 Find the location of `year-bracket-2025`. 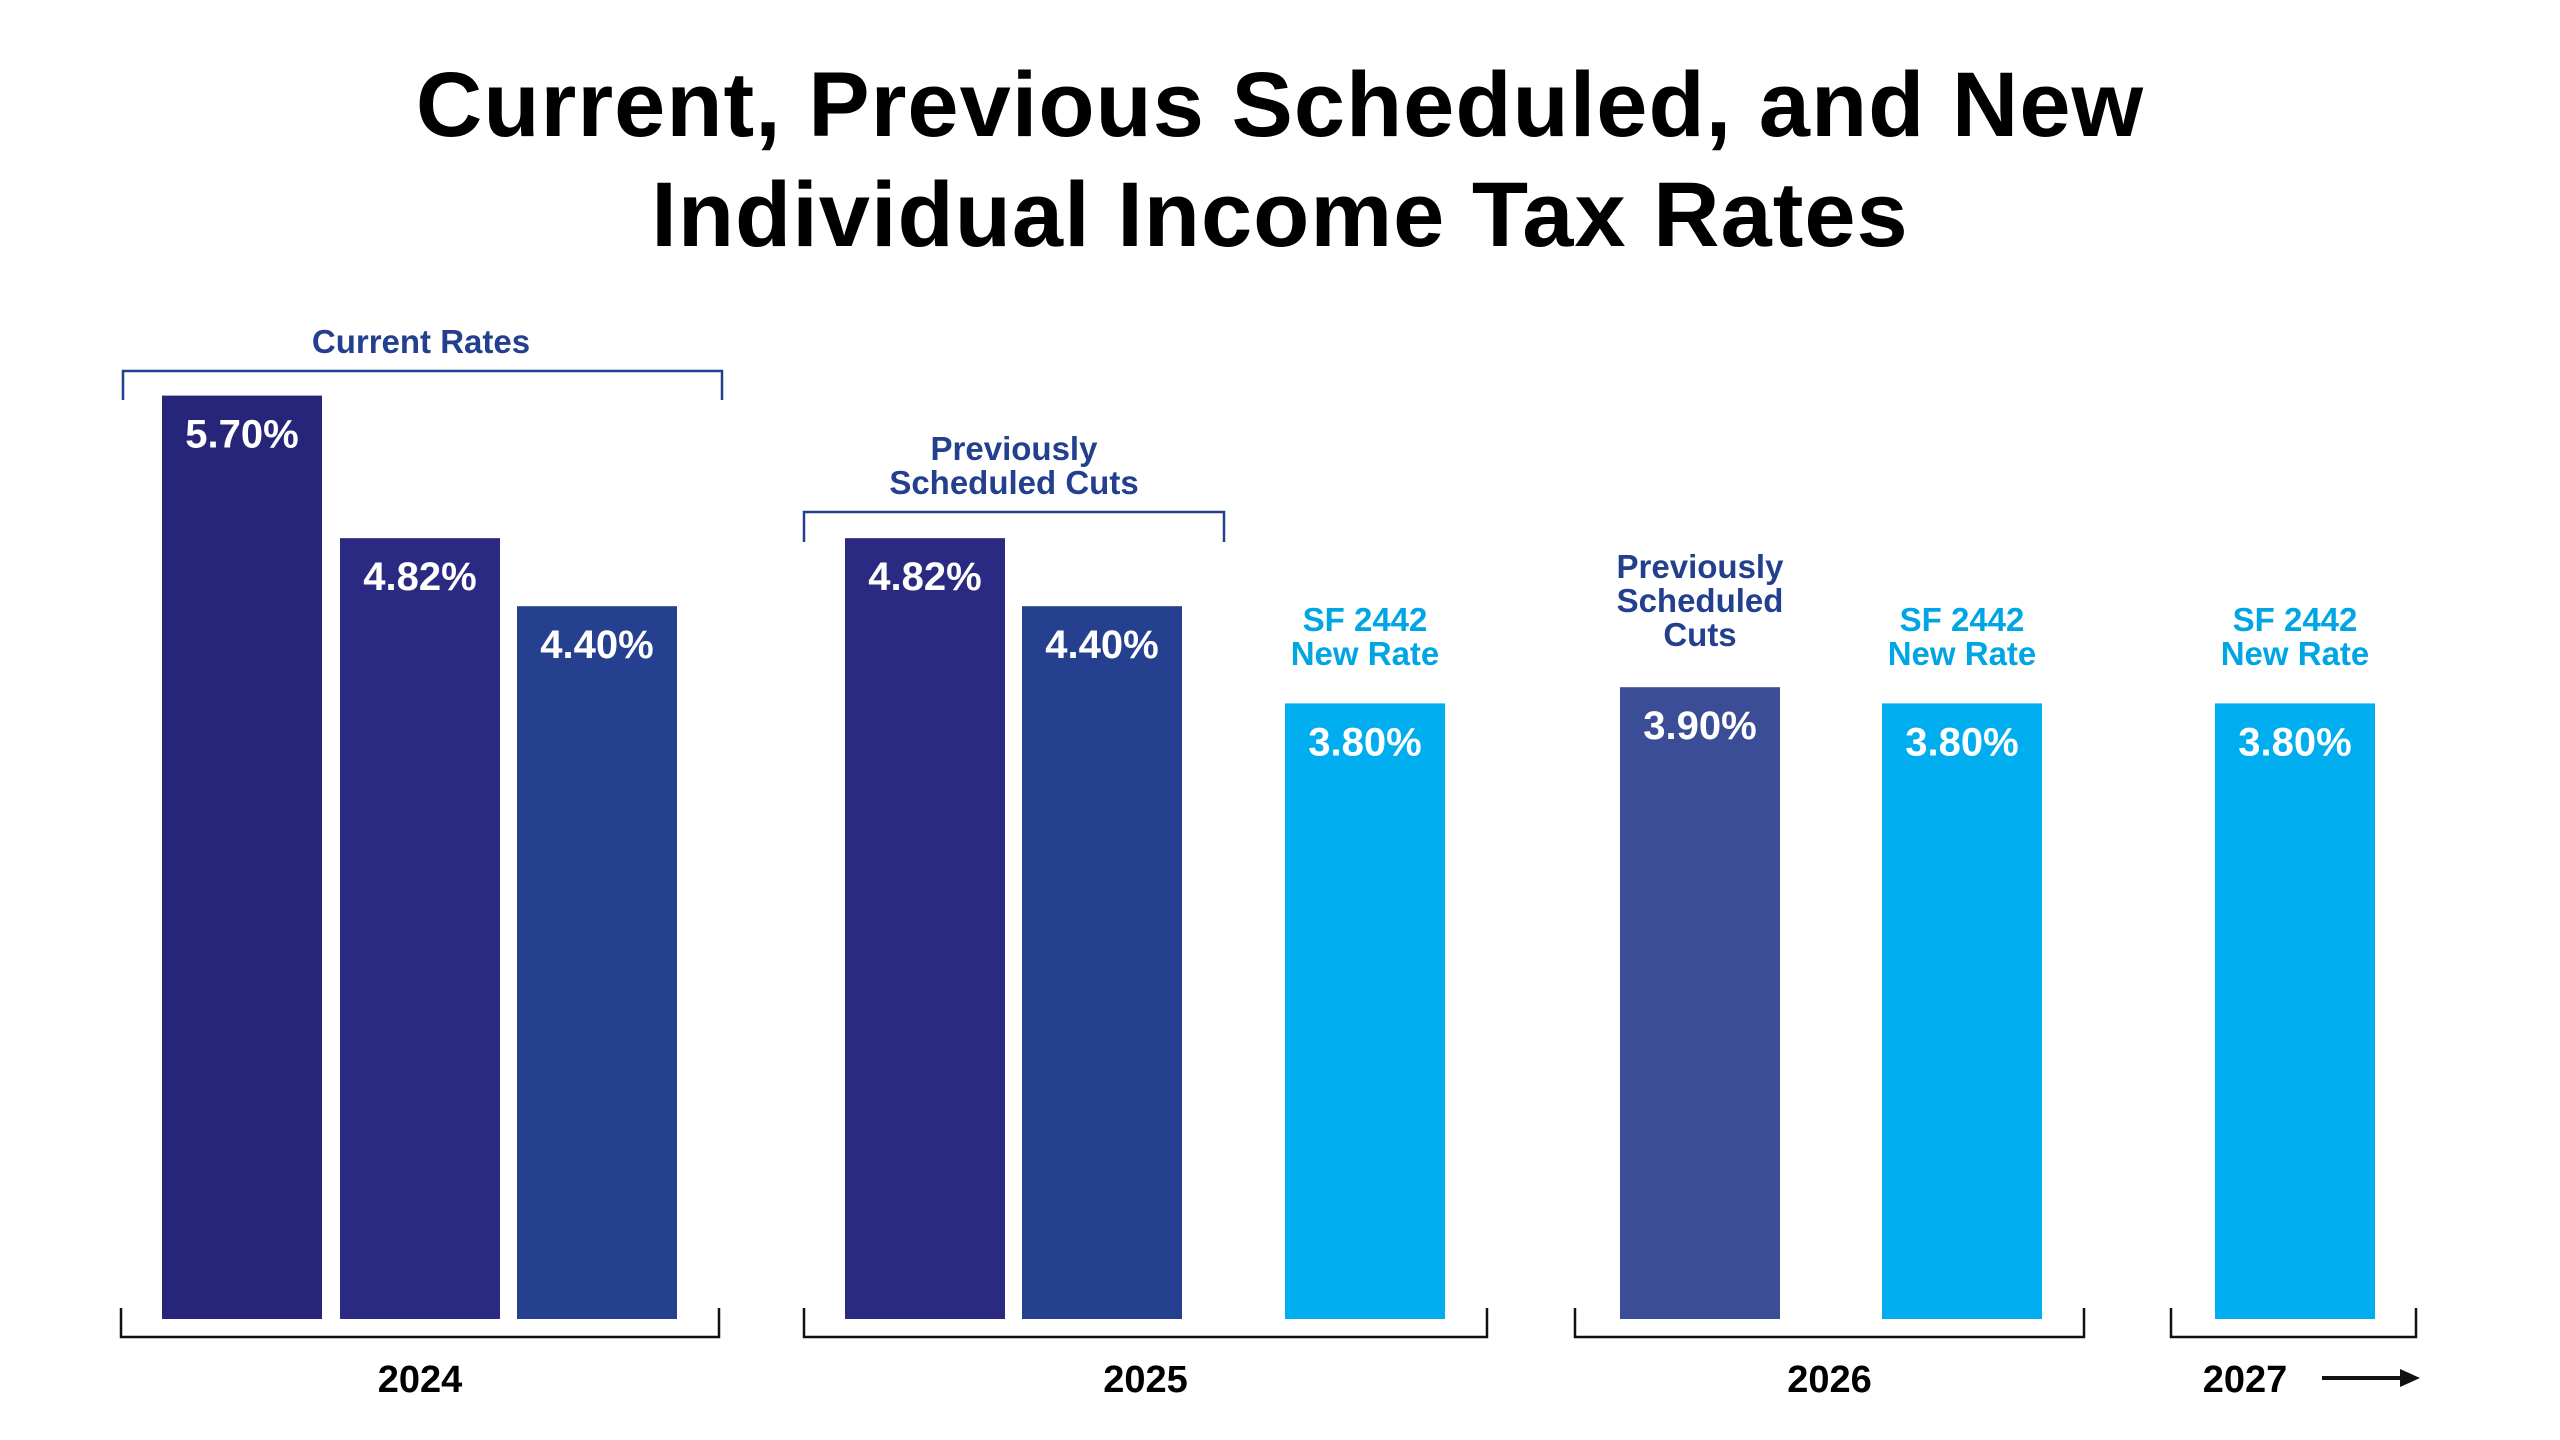

year-bracket-2025 is located at coordinates (1145, 1323).